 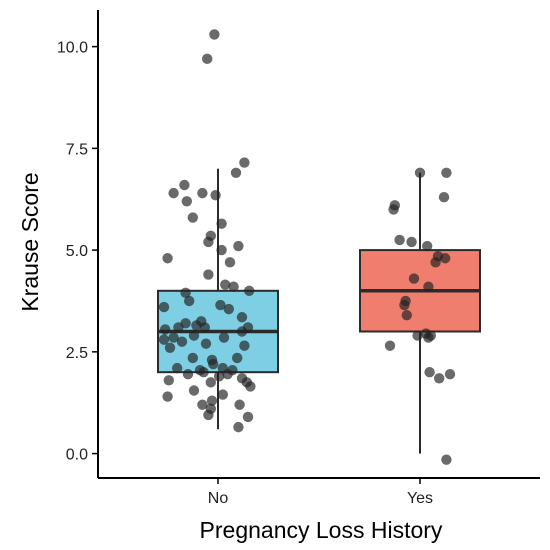 I want to click on y-tick-label: 2.5, so click(x=77, y=353).